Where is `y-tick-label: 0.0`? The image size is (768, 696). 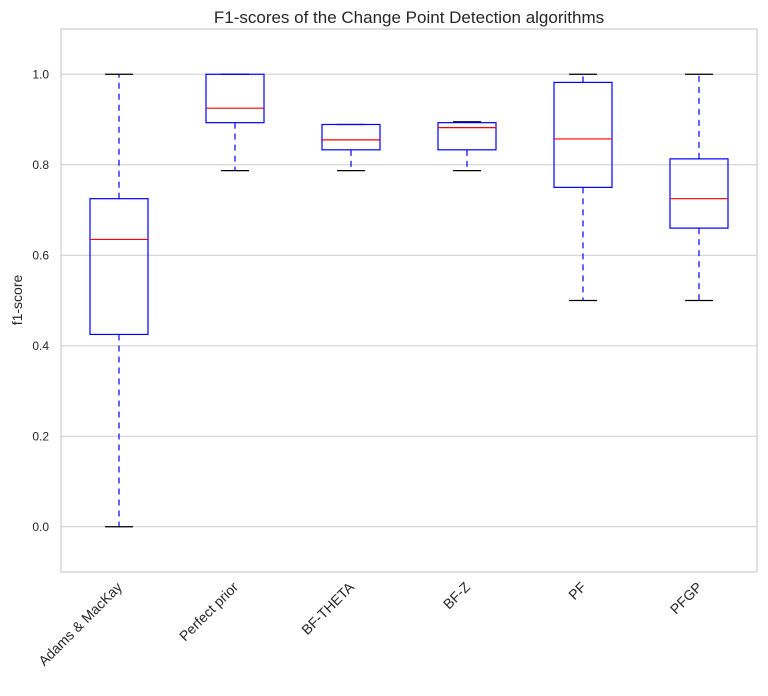
y-tick-label: 0.0 is located at coordinates (40, 527).